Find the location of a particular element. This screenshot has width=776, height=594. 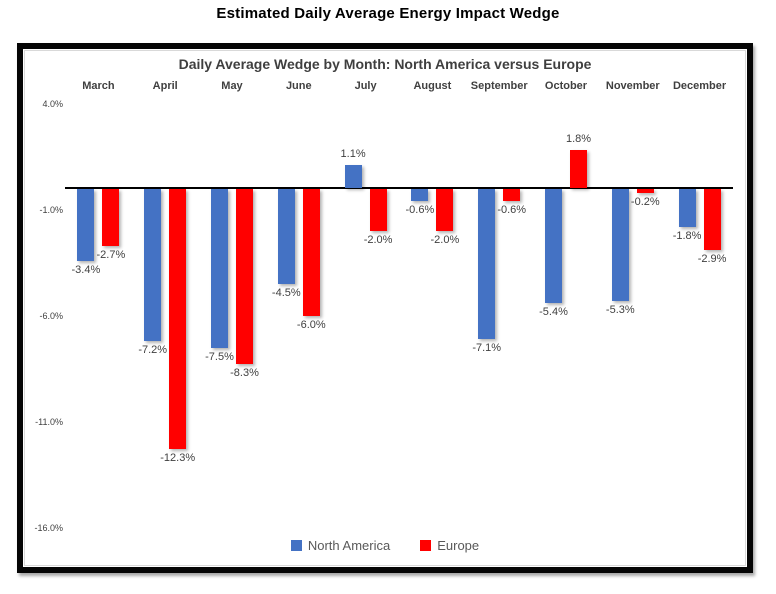

data-label-north-america-june: -4.5% is located at coordinates (286, 292).